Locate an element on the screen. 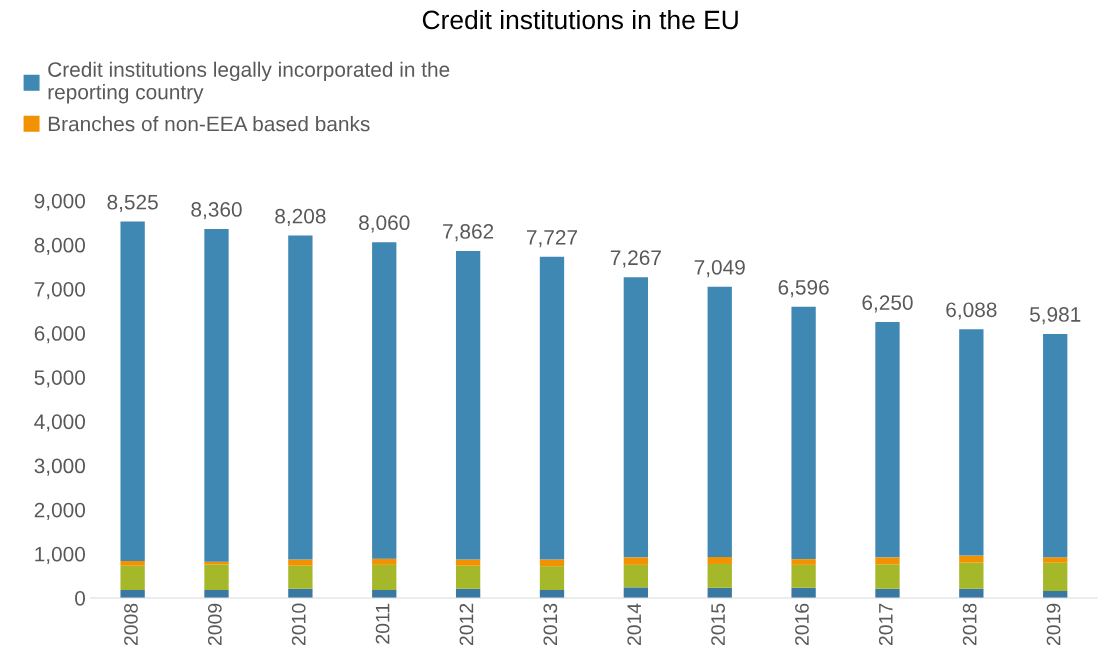 This screenshot has width=1106, height=660. total-label: 5,981 is located at coordinates (1055, 316).